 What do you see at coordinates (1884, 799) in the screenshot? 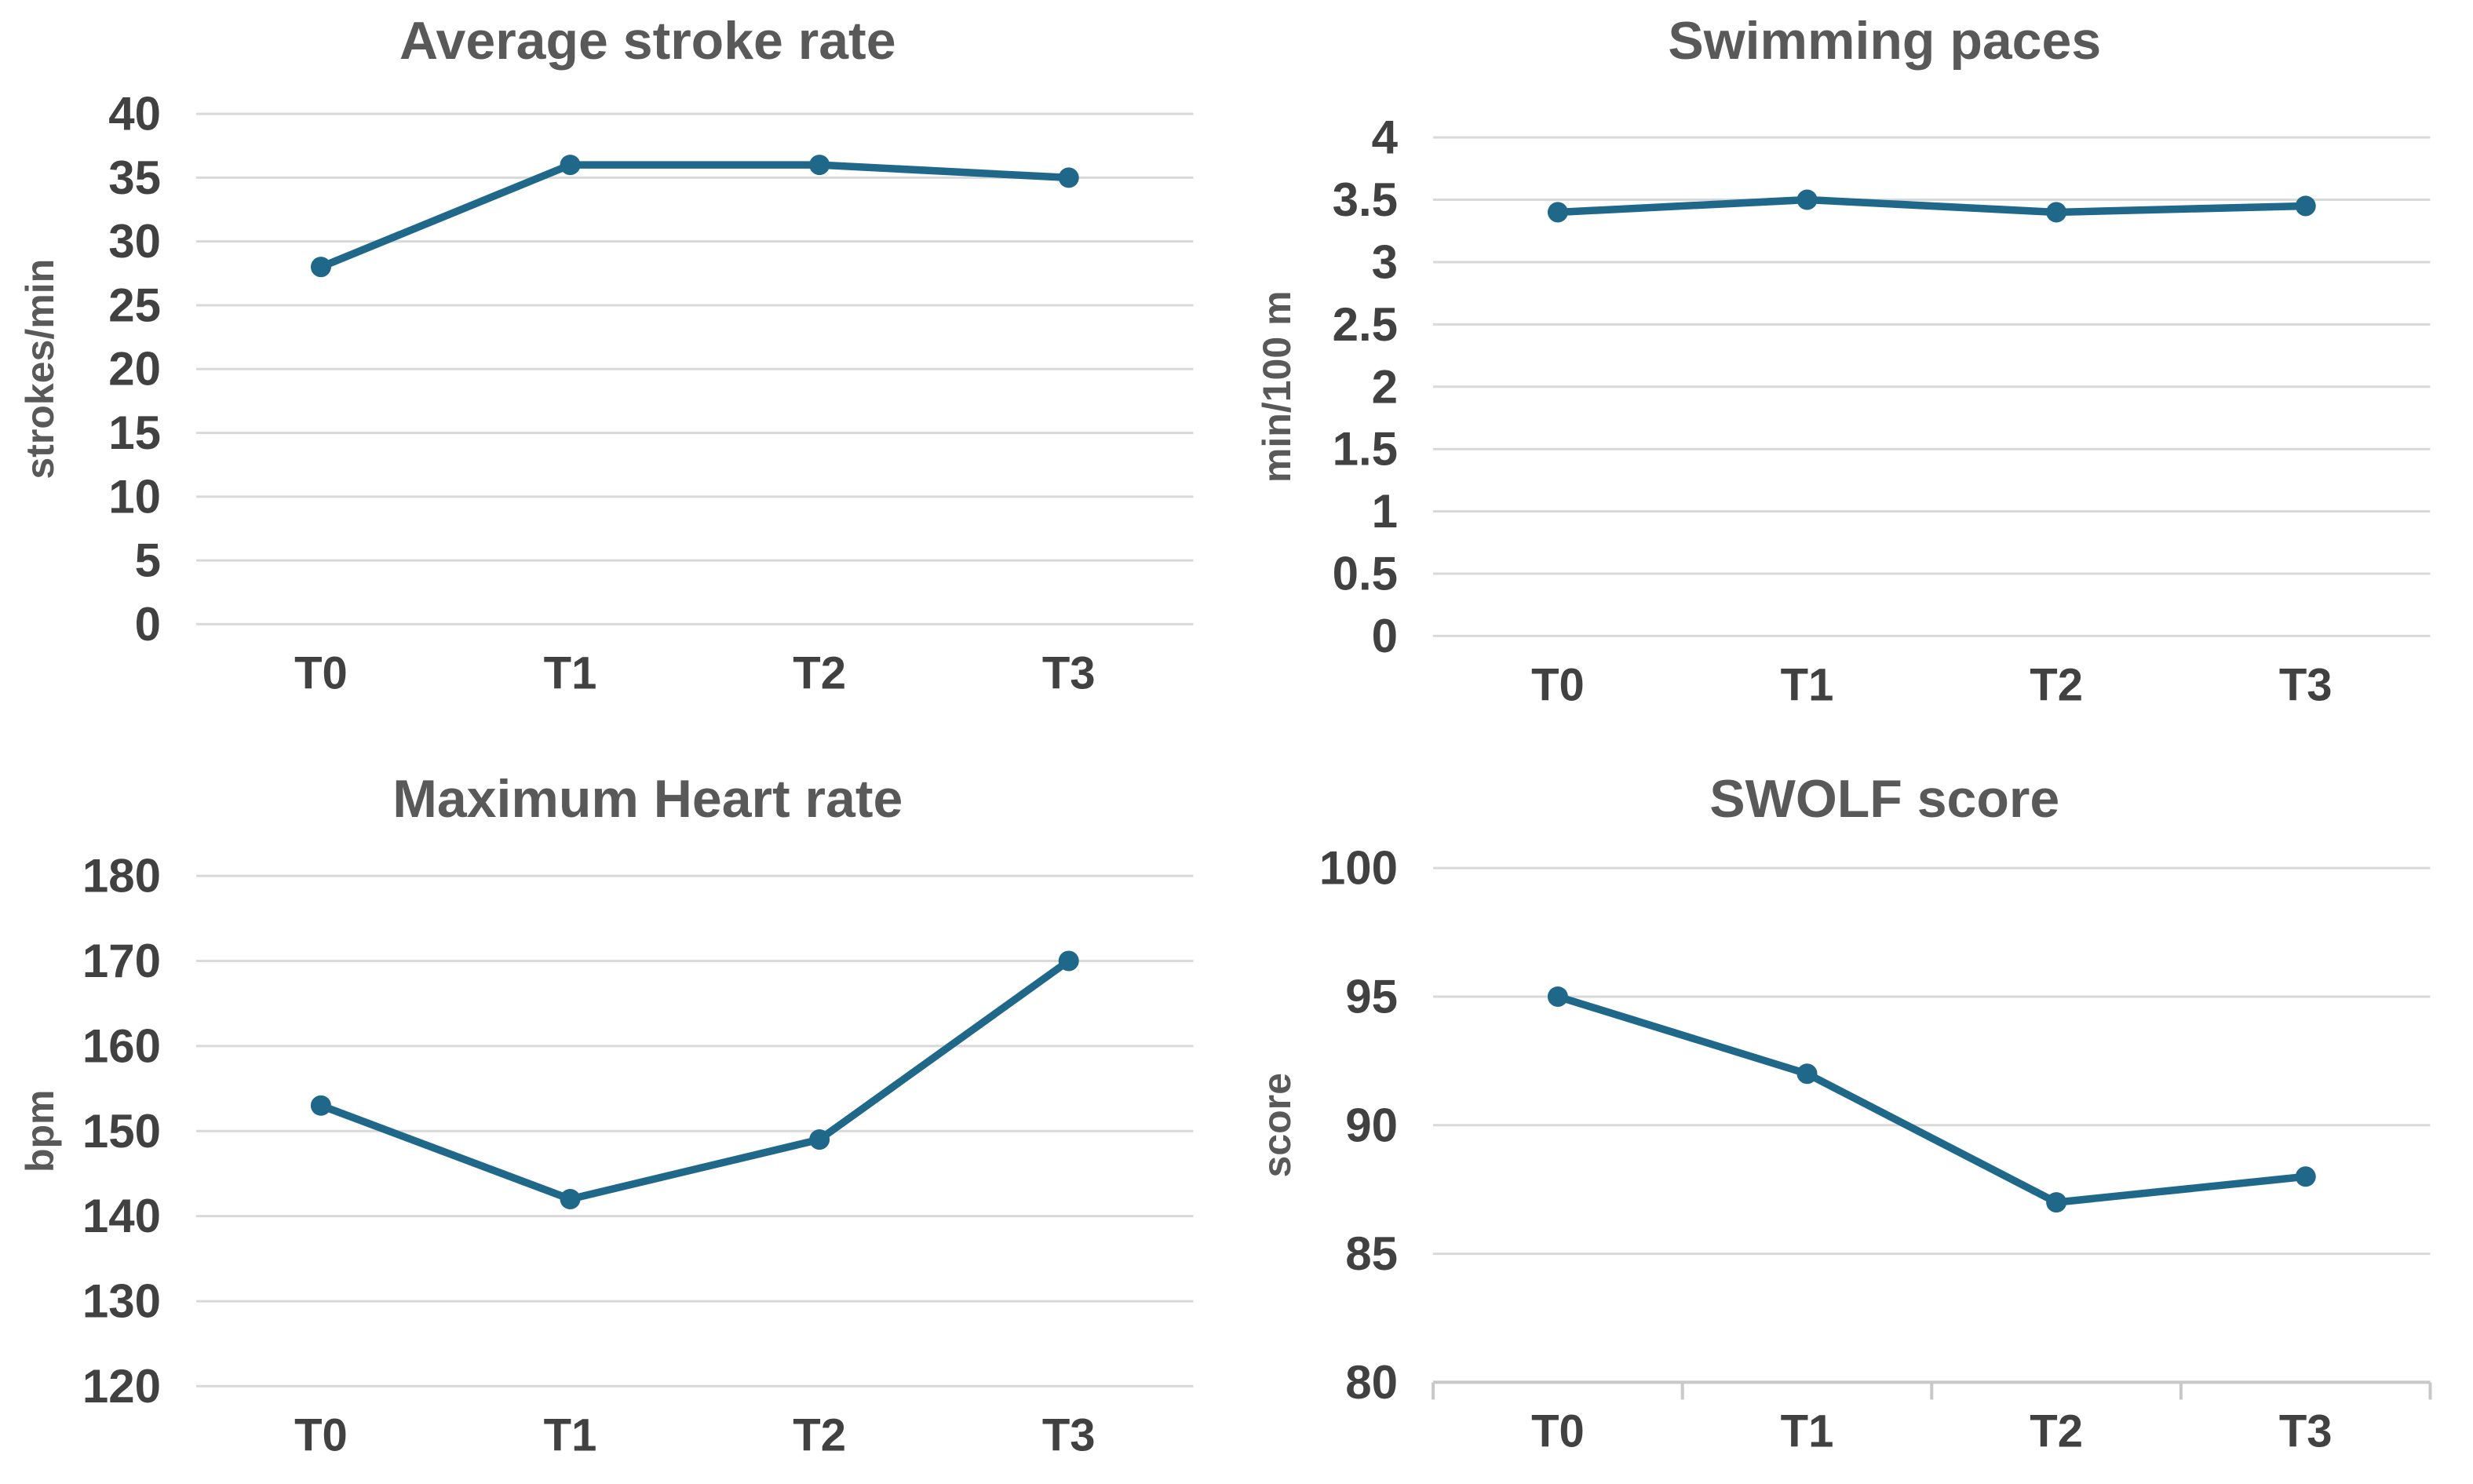
I see `chart-title: SWOLF score` at bounding box center [1884, 799].